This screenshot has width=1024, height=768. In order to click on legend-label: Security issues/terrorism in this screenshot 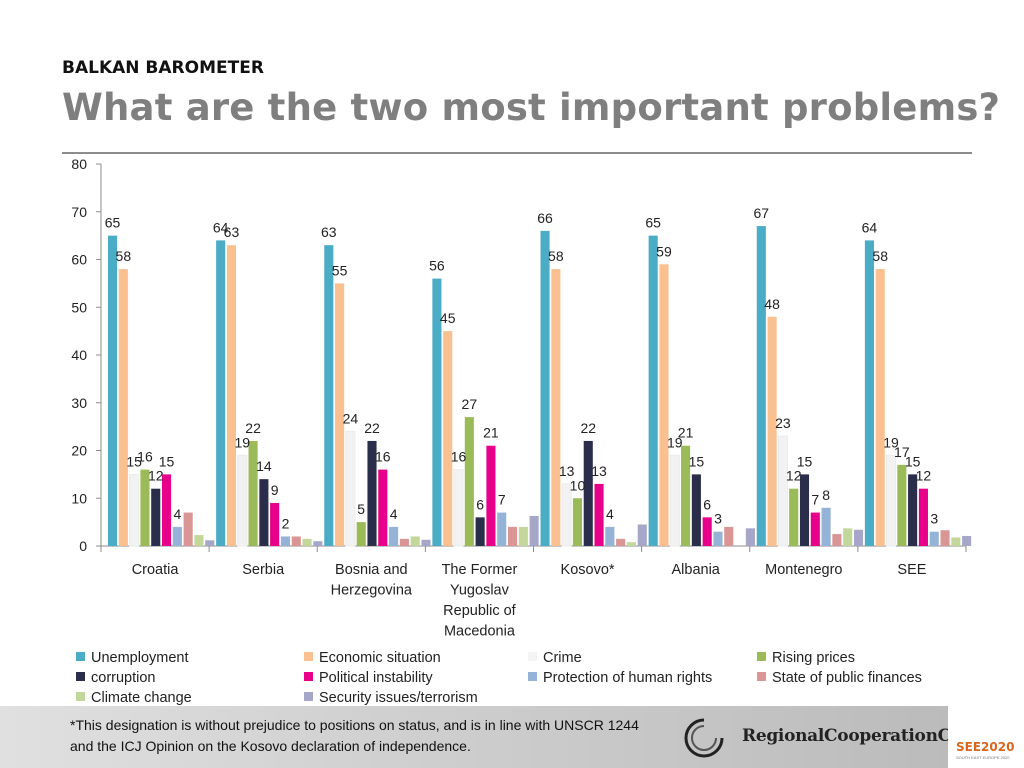, I will do `click(398, 698)`.